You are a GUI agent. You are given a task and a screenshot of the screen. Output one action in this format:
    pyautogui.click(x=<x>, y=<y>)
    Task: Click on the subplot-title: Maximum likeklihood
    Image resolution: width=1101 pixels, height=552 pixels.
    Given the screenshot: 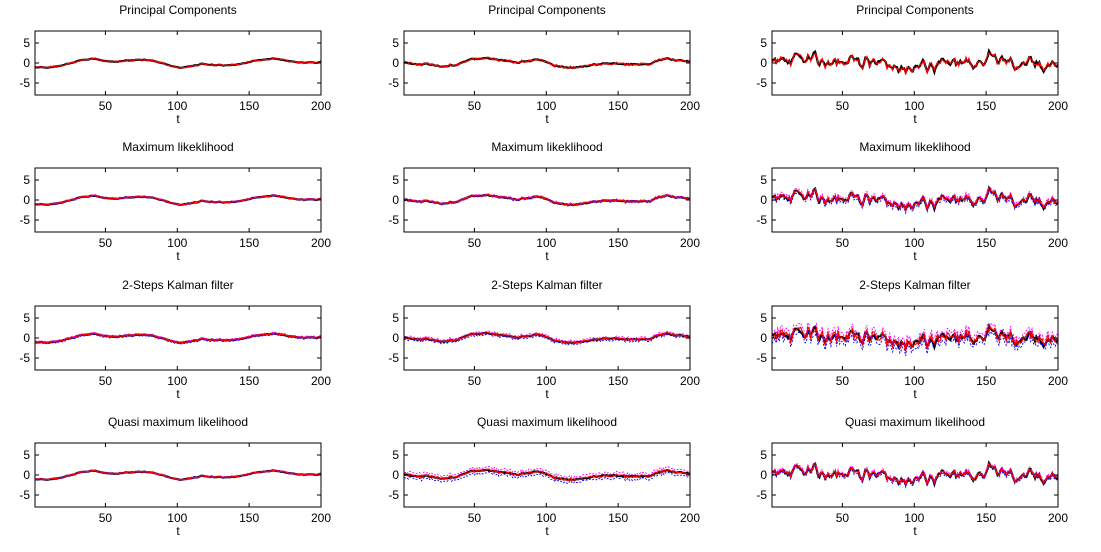 What is the action you would take?
    pyautogui.click(x=177, y=147)
    